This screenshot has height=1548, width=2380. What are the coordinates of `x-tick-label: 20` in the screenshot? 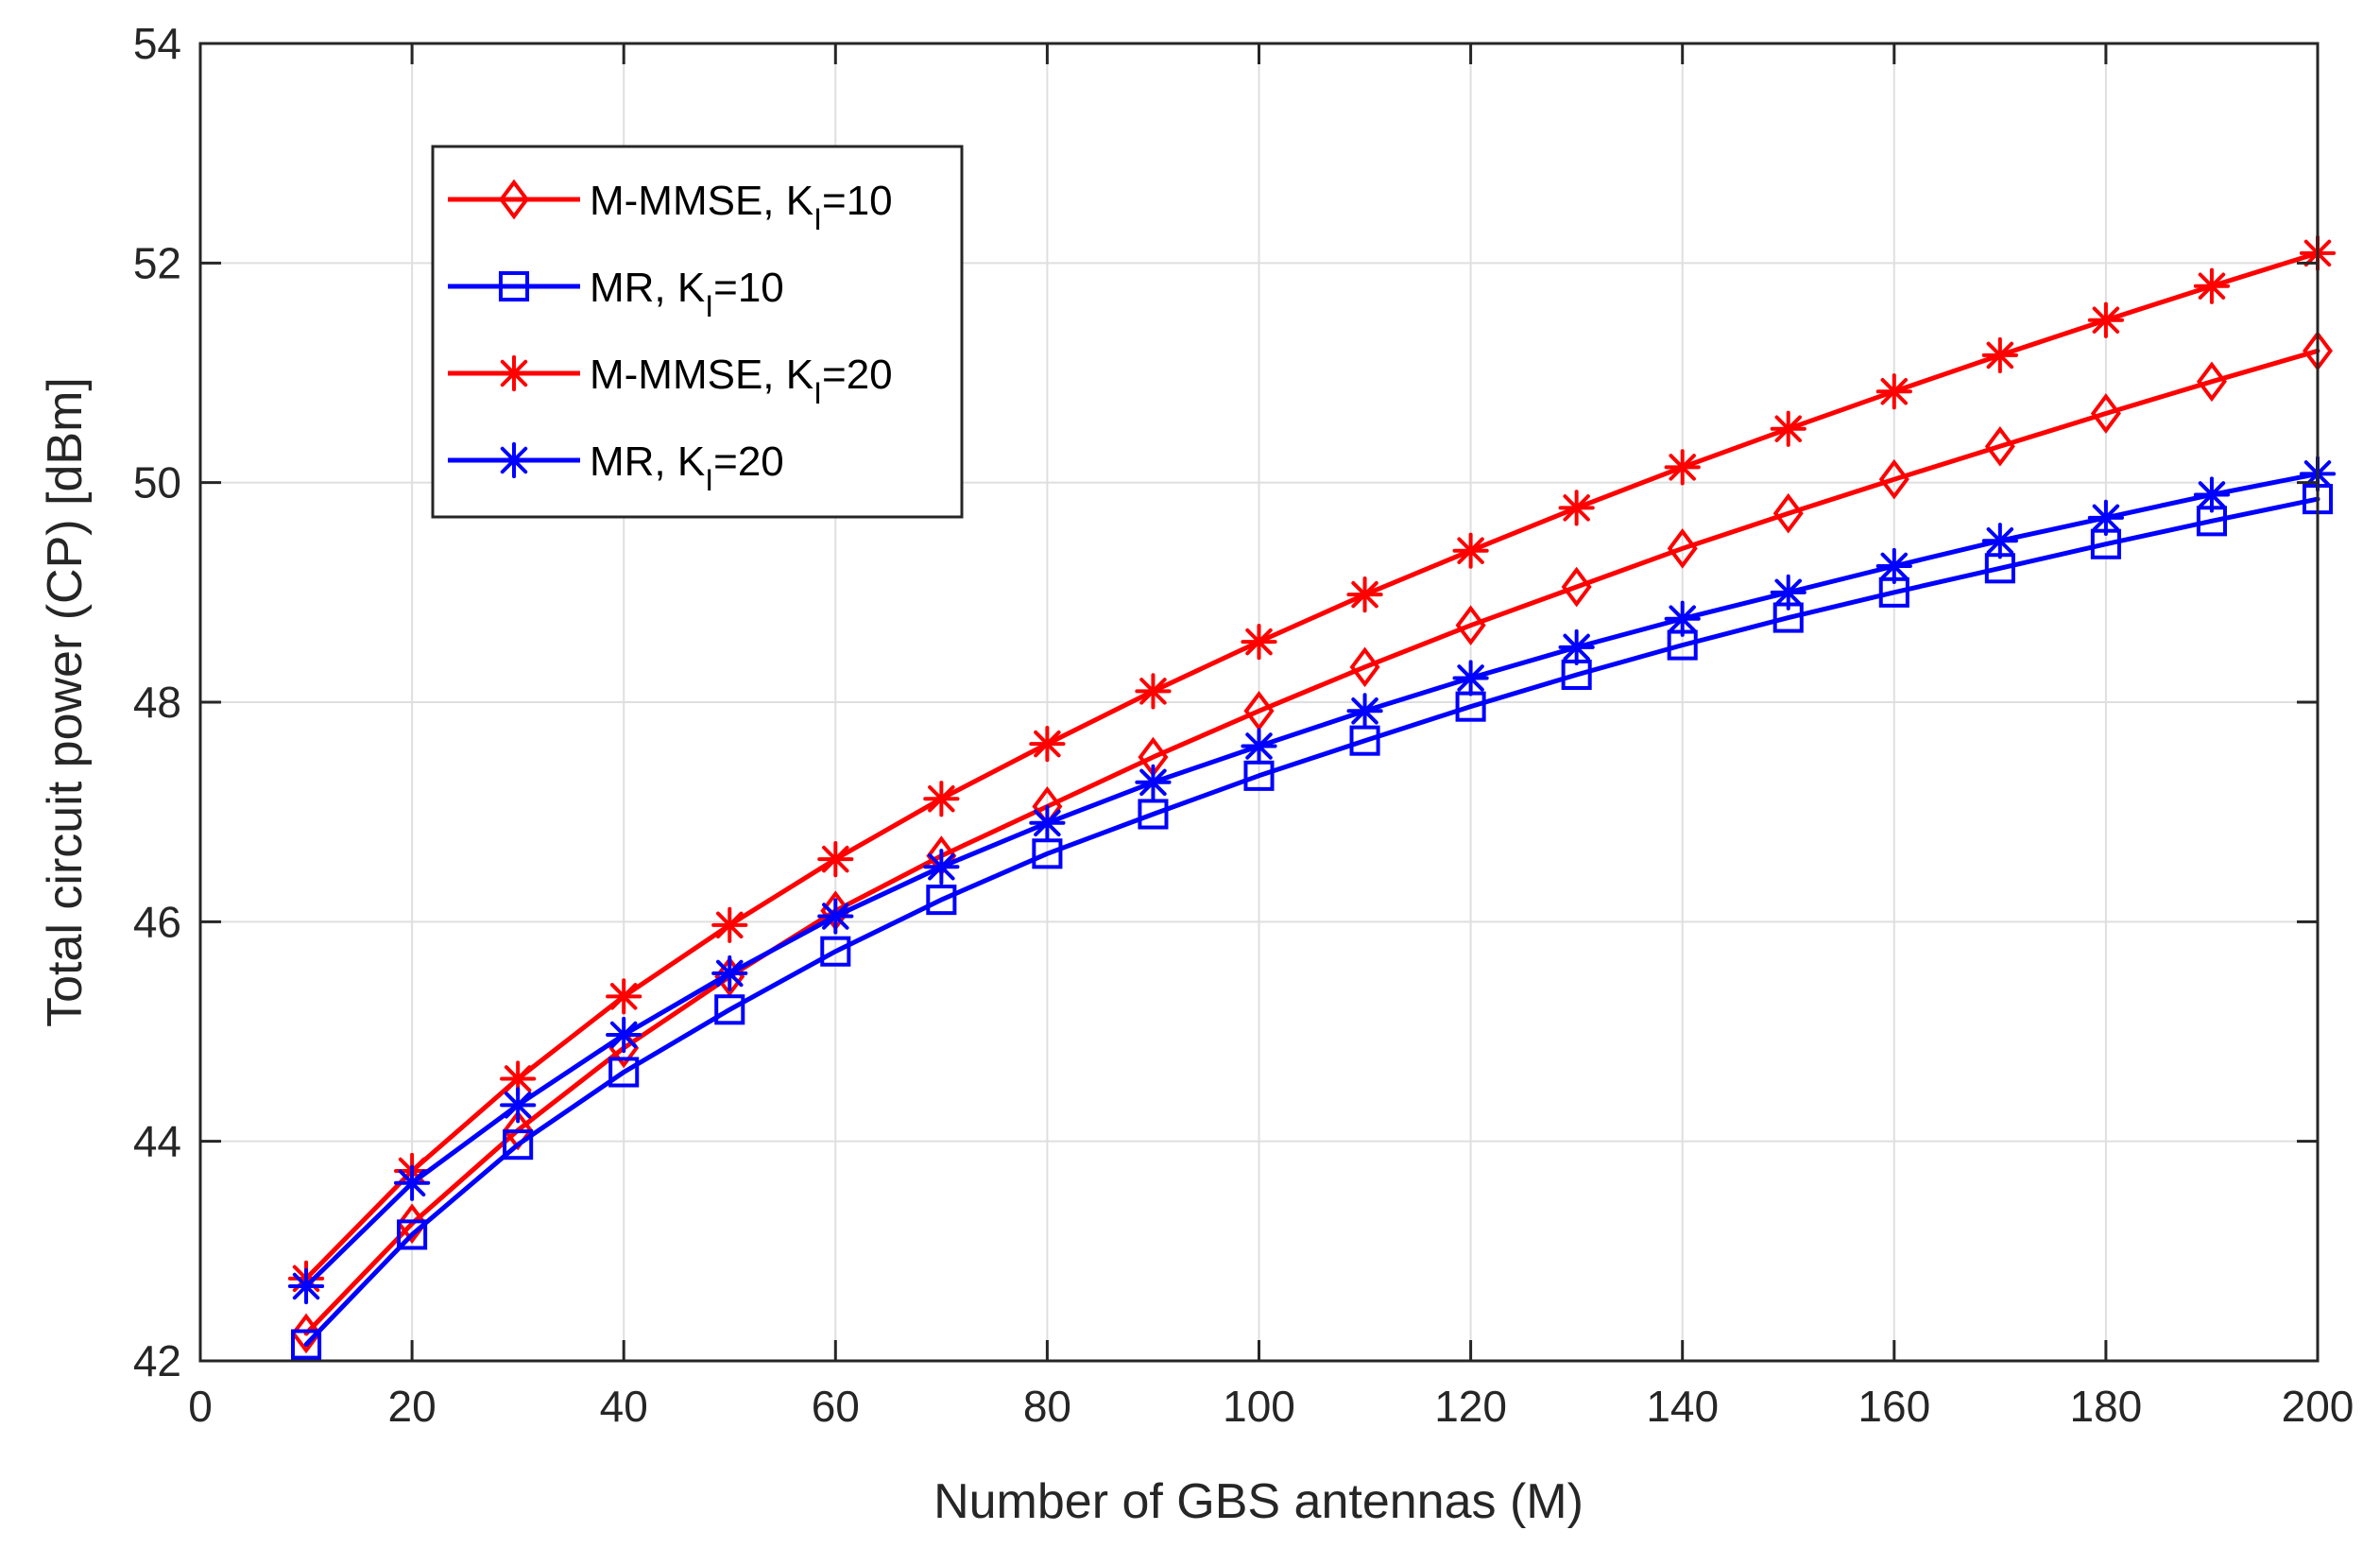 It's located at (412, 1407).